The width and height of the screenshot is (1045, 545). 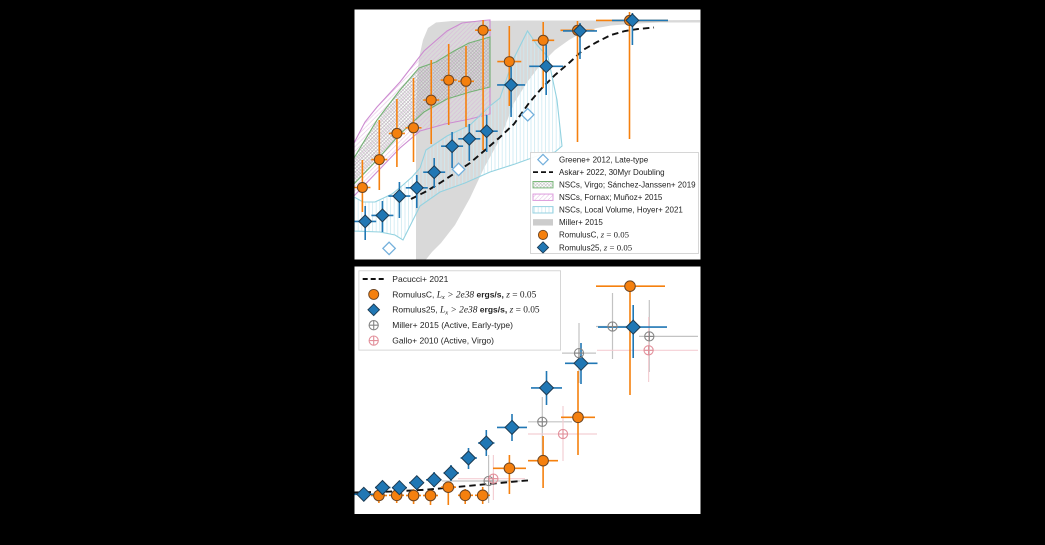 What do you see at coordinates (443, 341) in the screenshot?
I see `svg-text: Gallo+ 2010 (Active, Virgo)` at bounding box center [443, 341].